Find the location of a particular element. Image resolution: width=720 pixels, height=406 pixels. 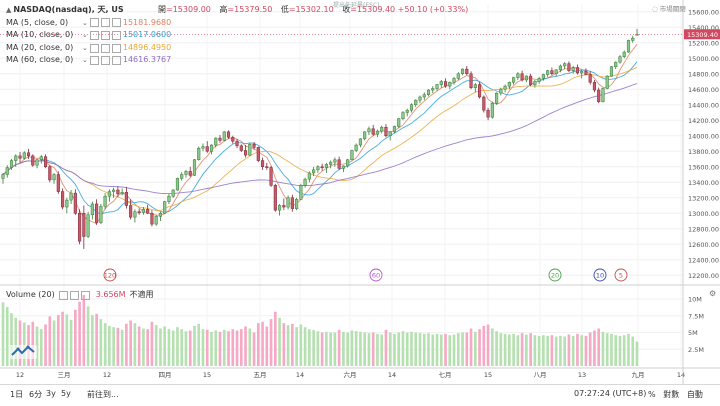

log-button: 對數 is located at coordinates (671, 394).